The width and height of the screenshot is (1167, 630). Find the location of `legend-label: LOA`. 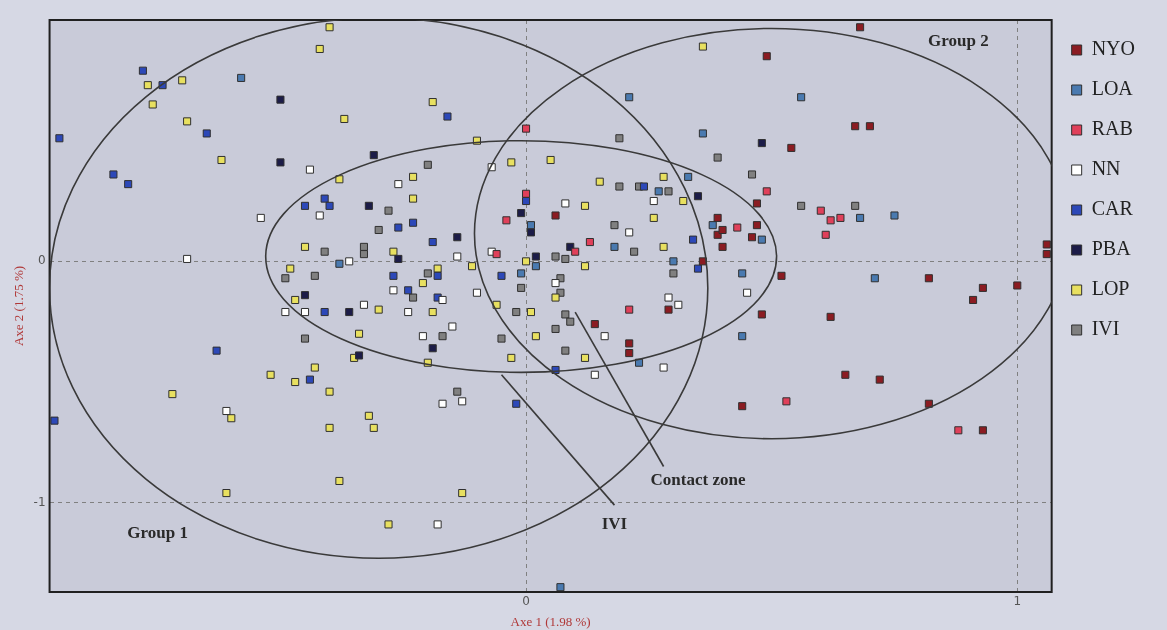

legend-label: LOA is located at coordinates (1112, 88).